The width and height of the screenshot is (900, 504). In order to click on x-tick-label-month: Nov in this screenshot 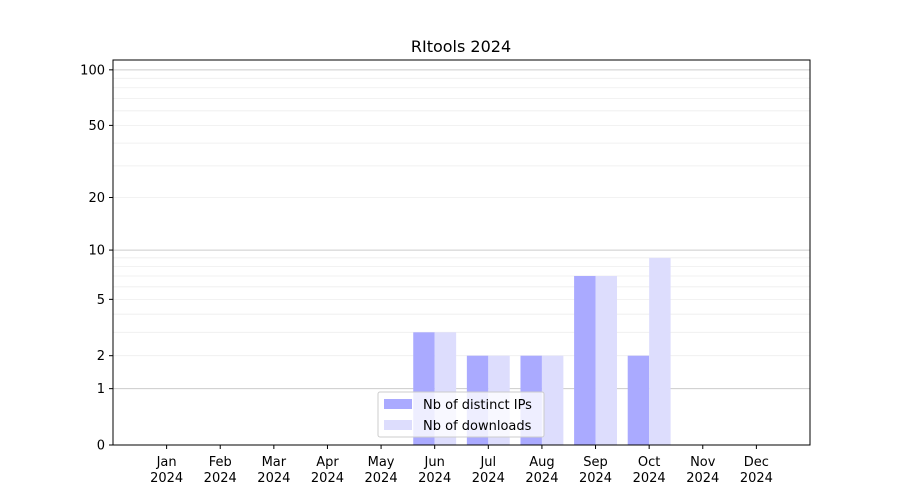, I will do `click(703, 462)`.